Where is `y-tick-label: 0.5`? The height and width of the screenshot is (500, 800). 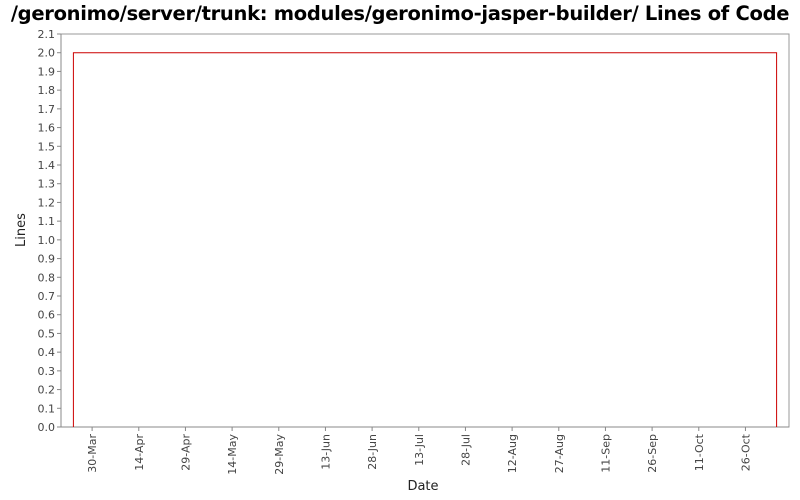 y-tick-label: 0.5 is located at coordinates (47, 333).